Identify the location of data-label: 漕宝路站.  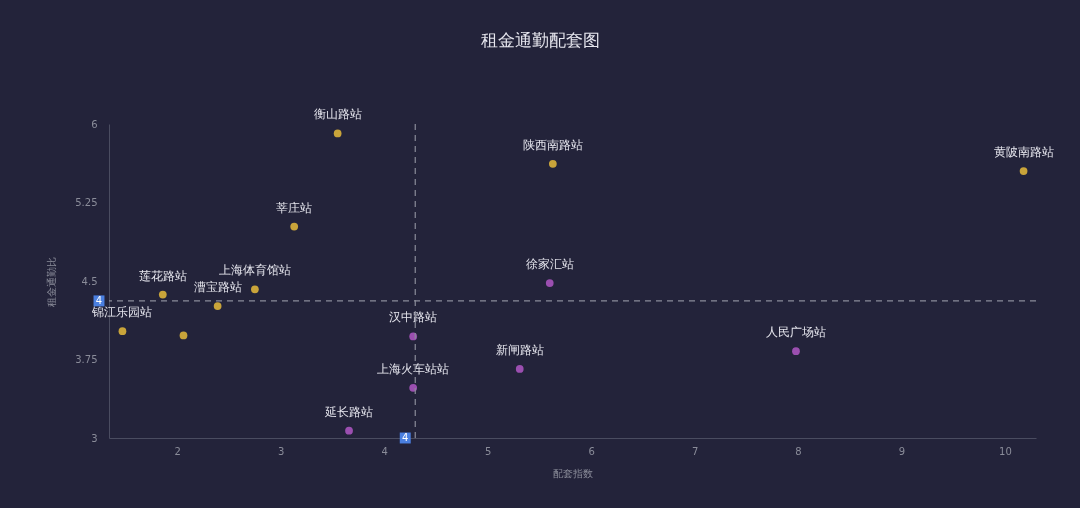
(217, 287).